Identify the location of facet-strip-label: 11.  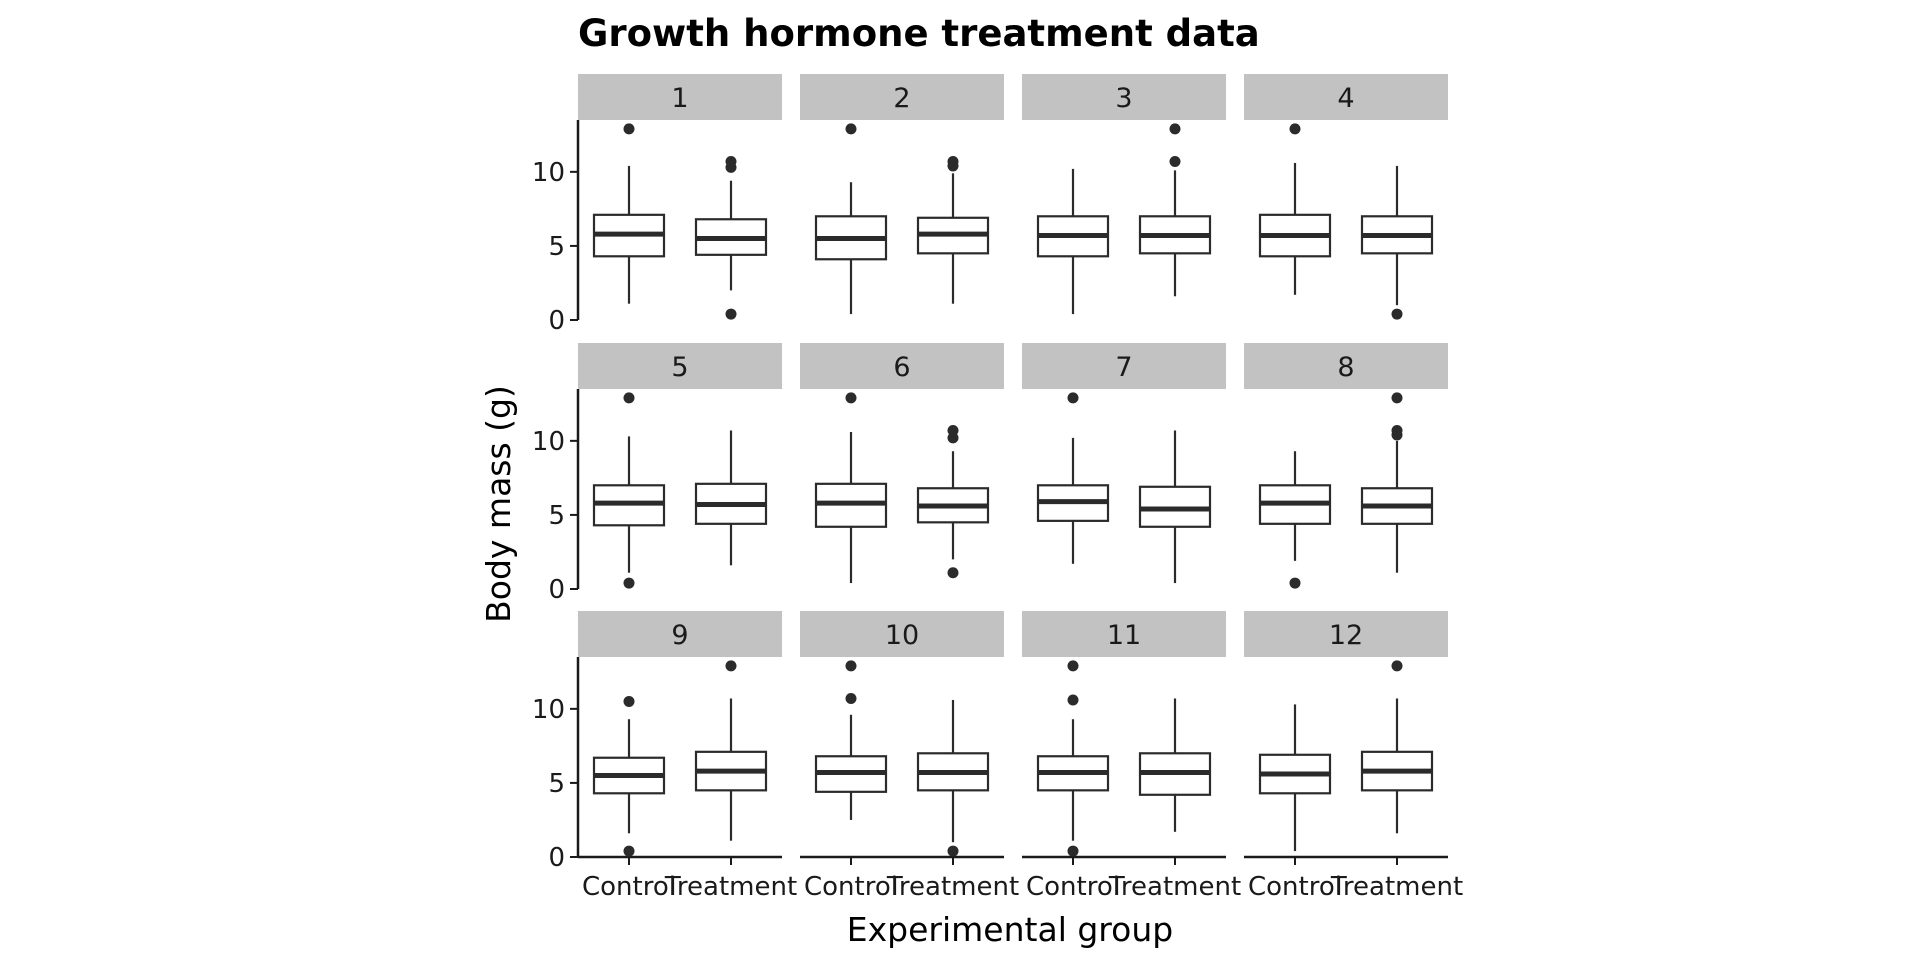
(1124, 635).